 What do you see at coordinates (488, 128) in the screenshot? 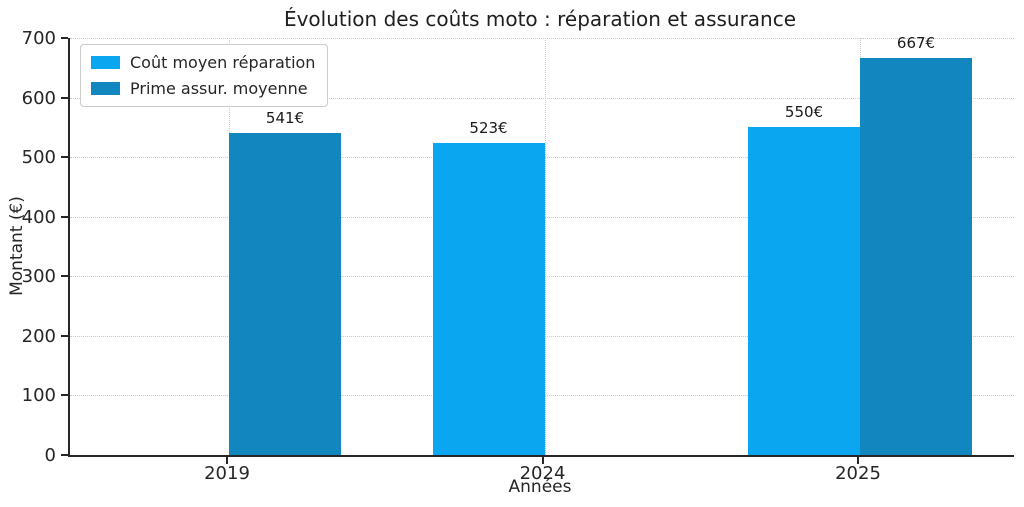
I see `bar-value-label: 523€` at bounding box center [488, 128].